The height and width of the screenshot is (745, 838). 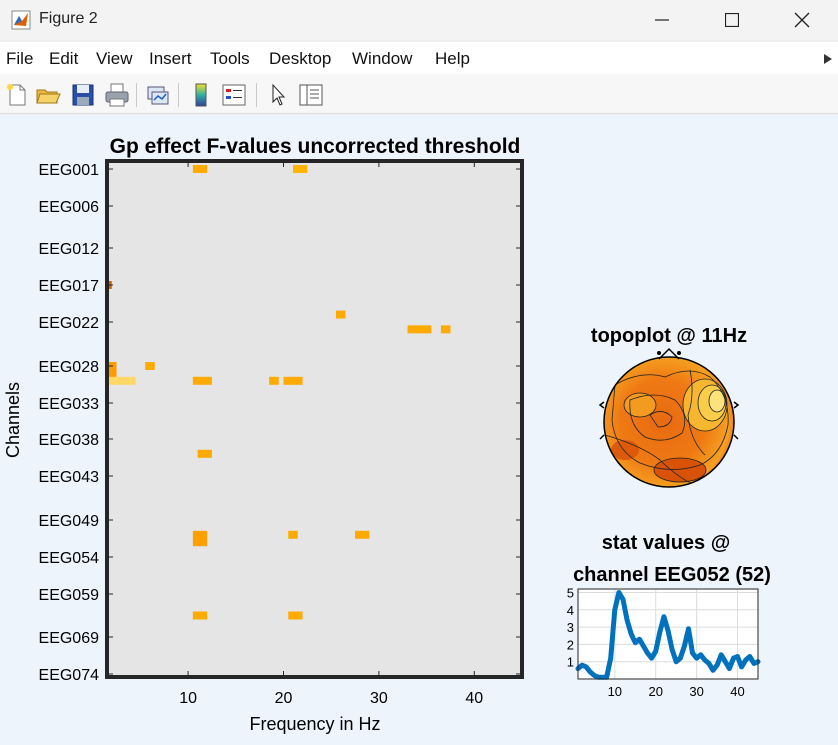 I want to click on menu-tools: Tools, so click(x=230, y=58).